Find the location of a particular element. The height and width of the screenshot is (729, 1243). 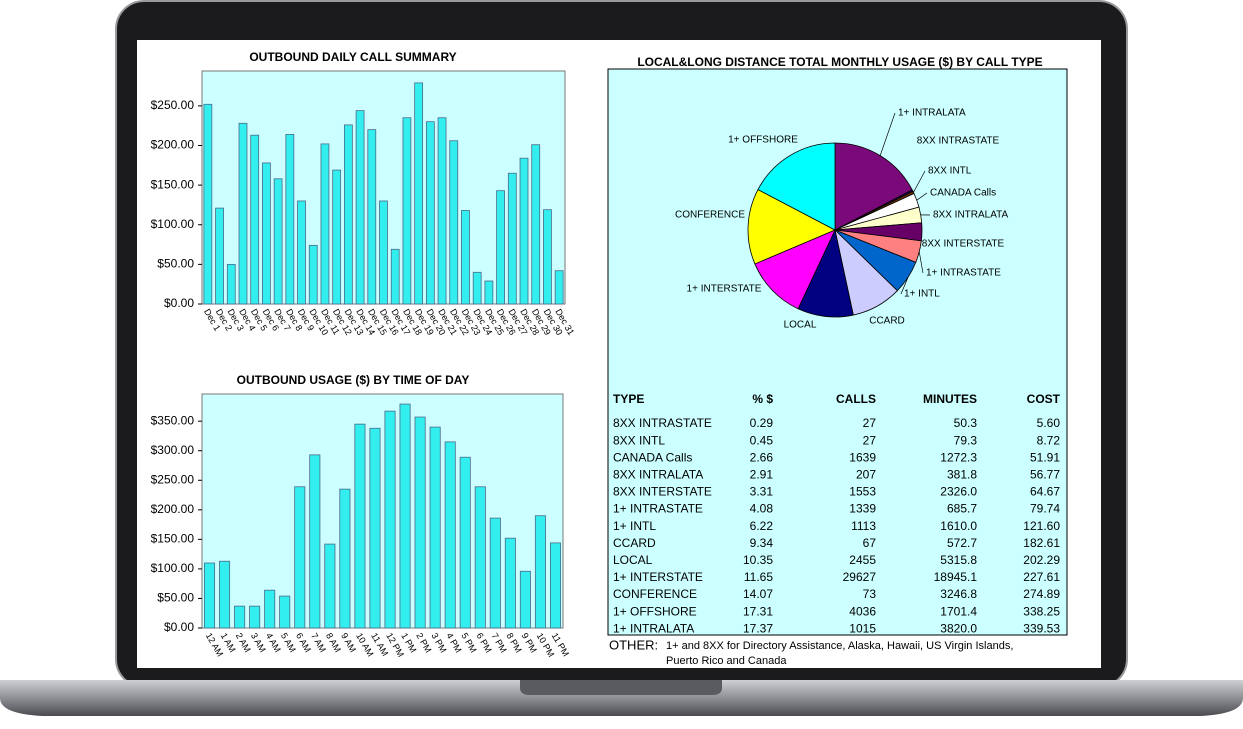

table-cell: 1+ INTRASTATE is located at coordinates (658, 509).